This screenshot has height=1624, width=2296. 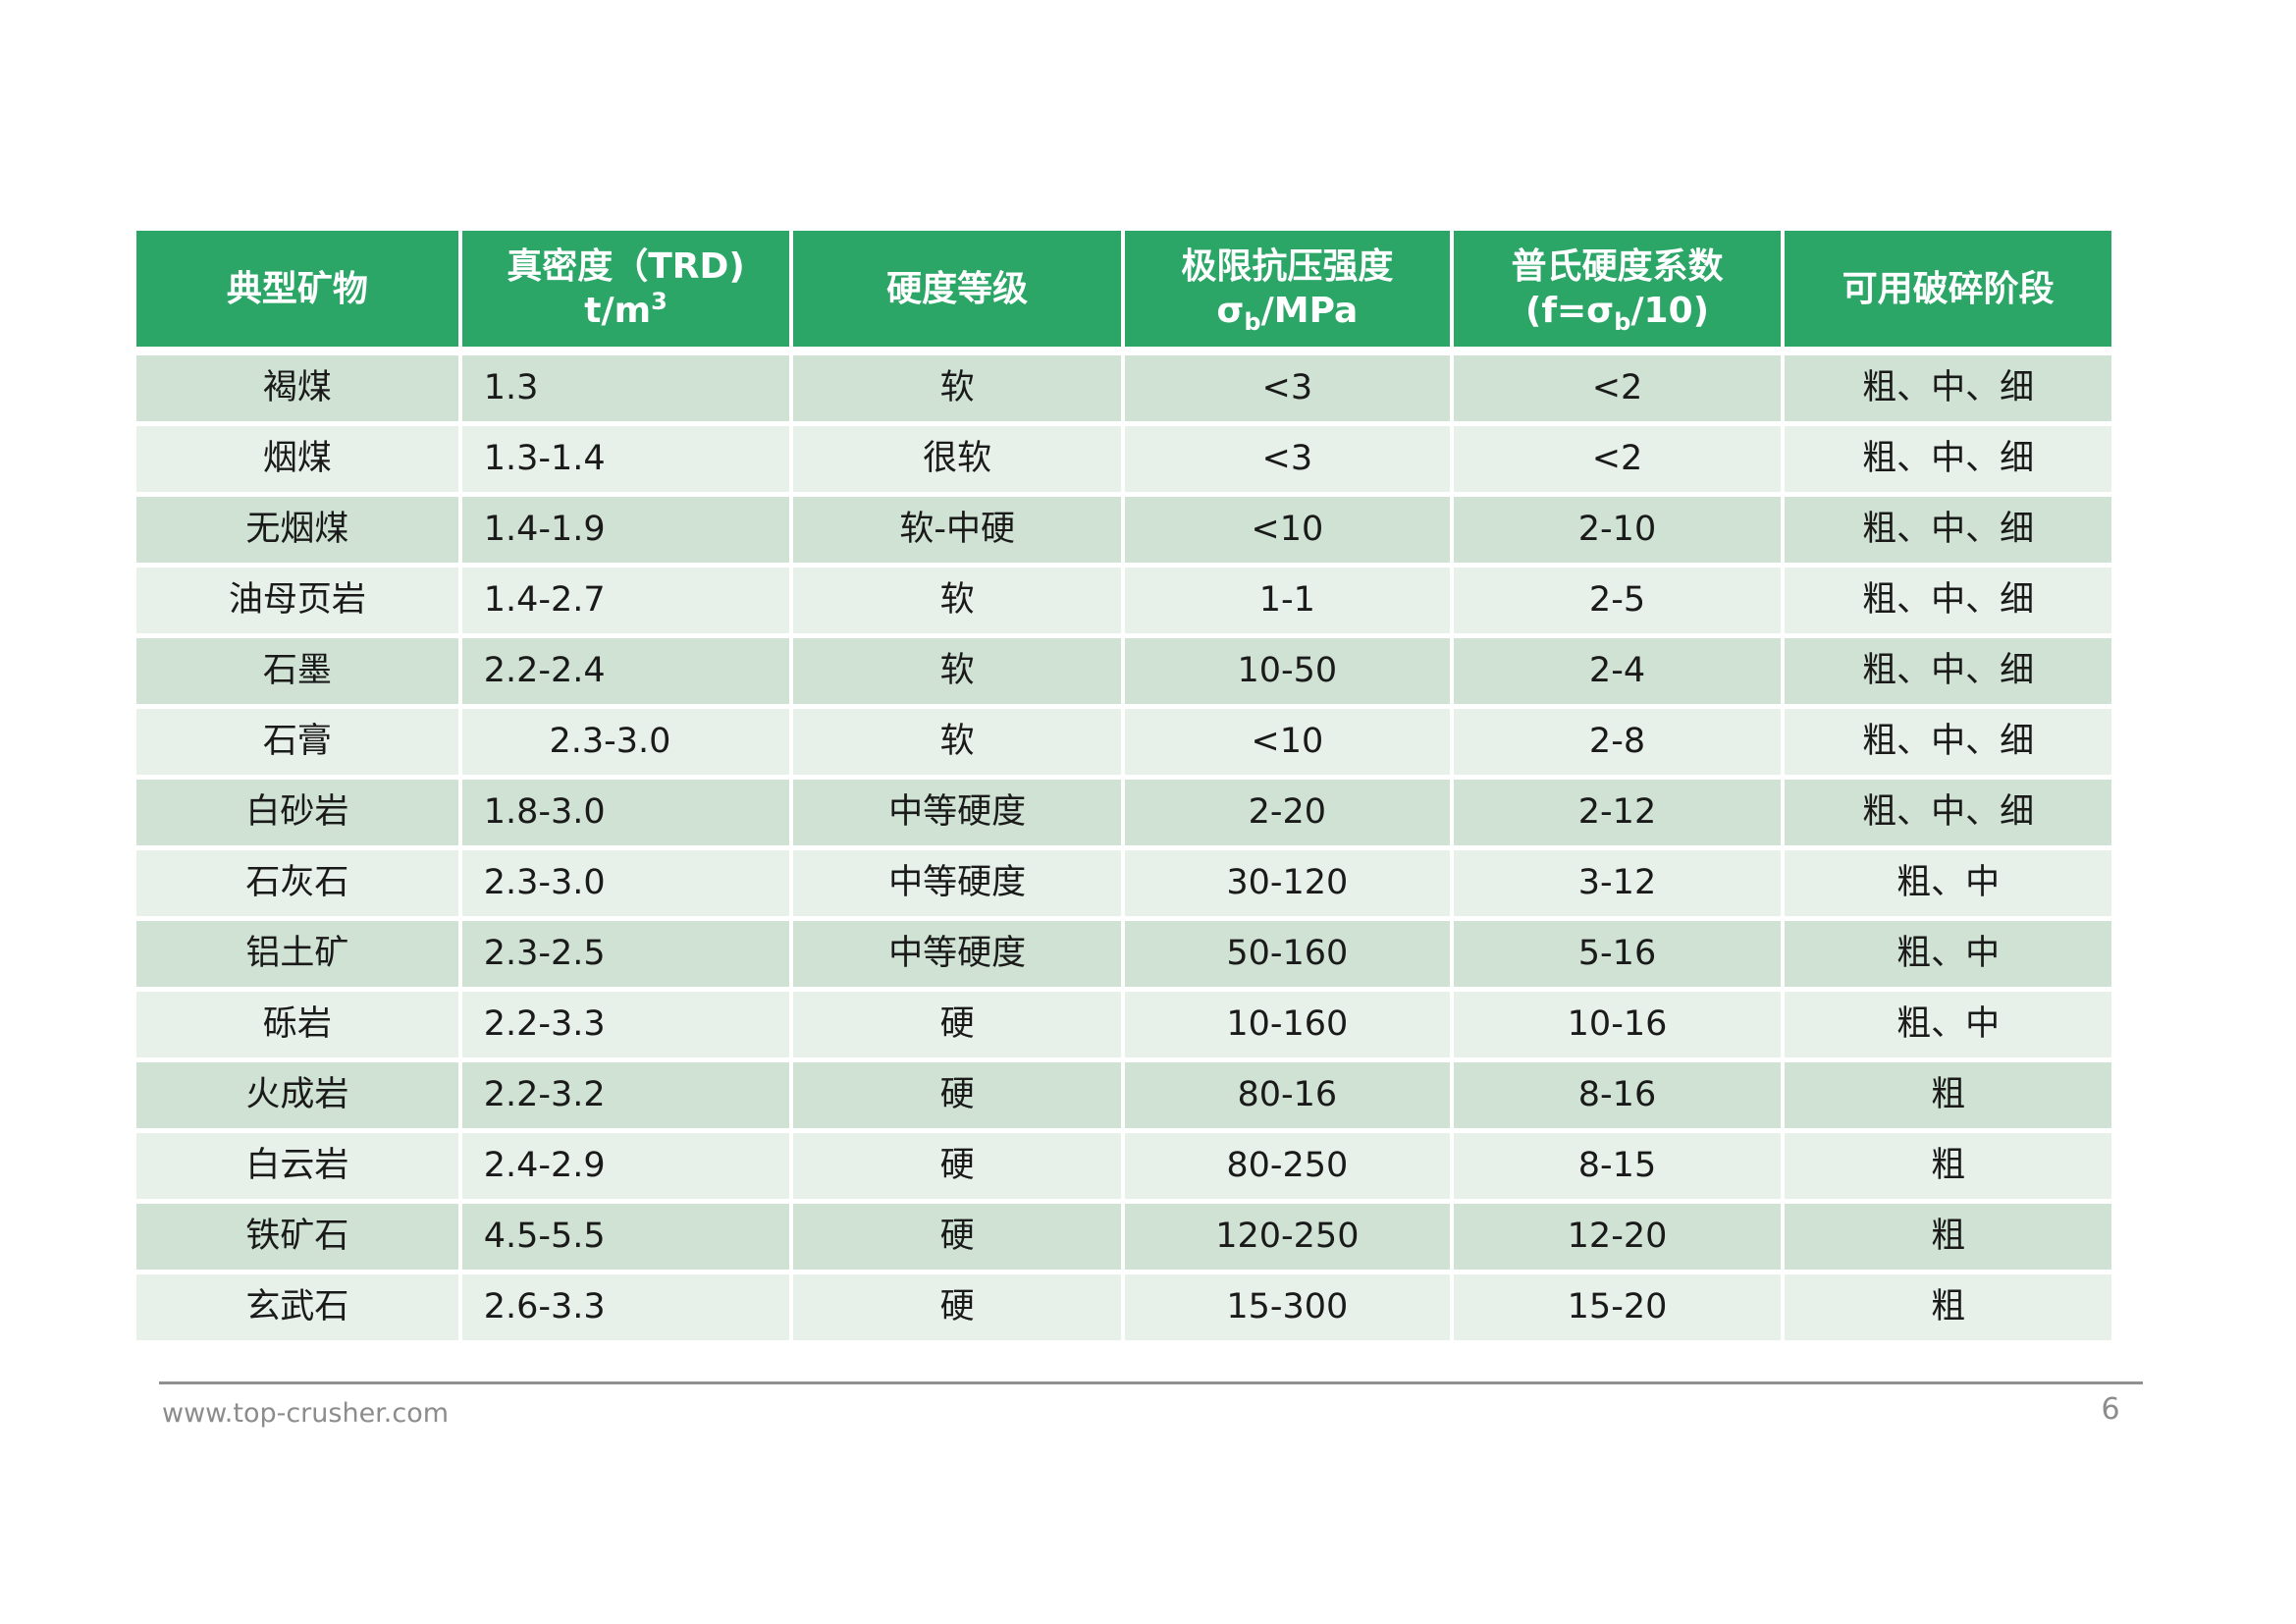 I want to click on table-cell: 白云岩, so click(x=297, y=1166).